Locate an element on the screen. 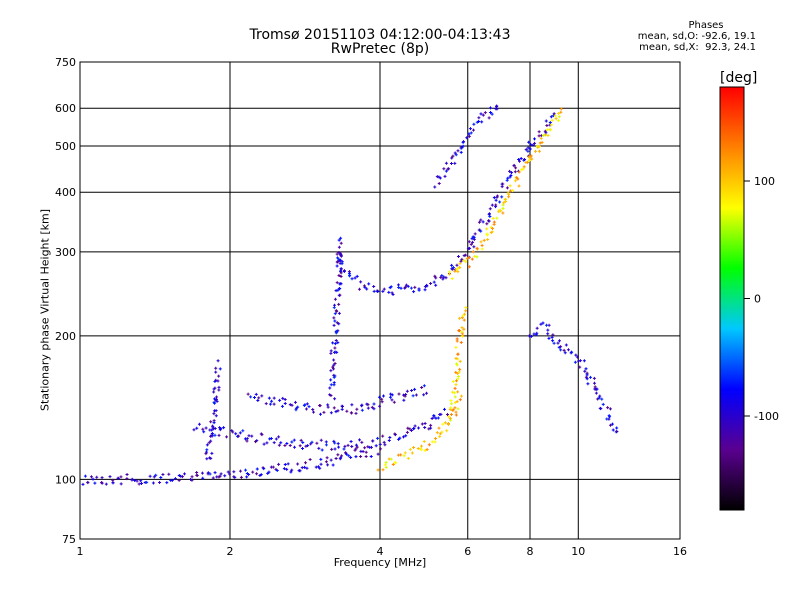  x-tick-label: 8 is located at coordinates (530, 551).